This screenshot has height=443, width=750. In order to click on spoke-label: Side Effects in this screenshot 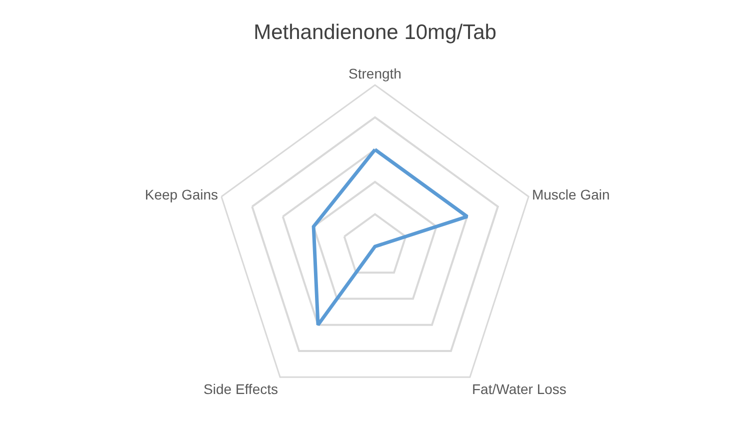, I will do `click(241, 389)`.